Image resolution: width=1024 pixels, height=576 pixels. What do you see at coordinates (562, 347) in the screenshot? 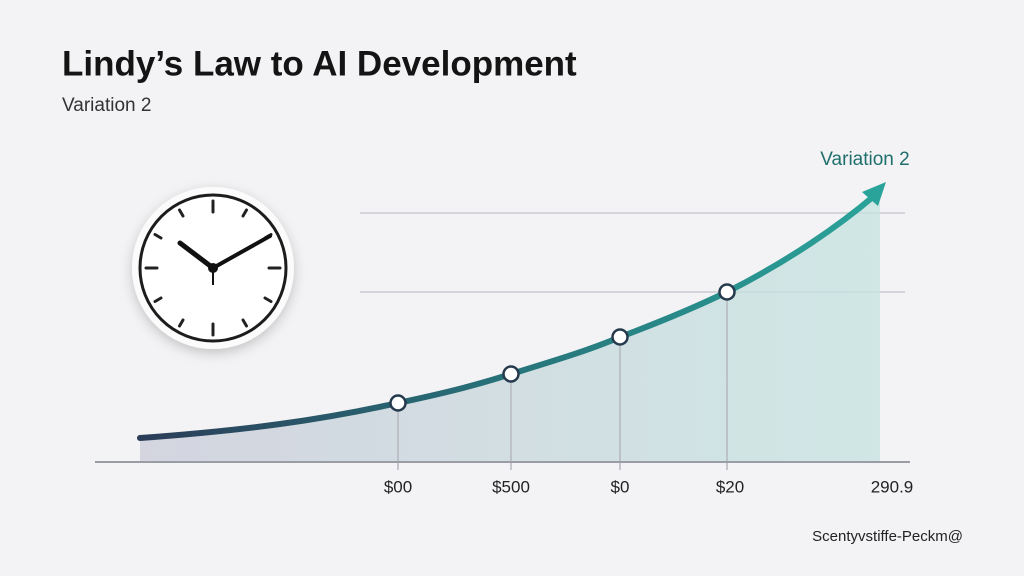
I see `curve-markers` at bounding box center [562, 347].